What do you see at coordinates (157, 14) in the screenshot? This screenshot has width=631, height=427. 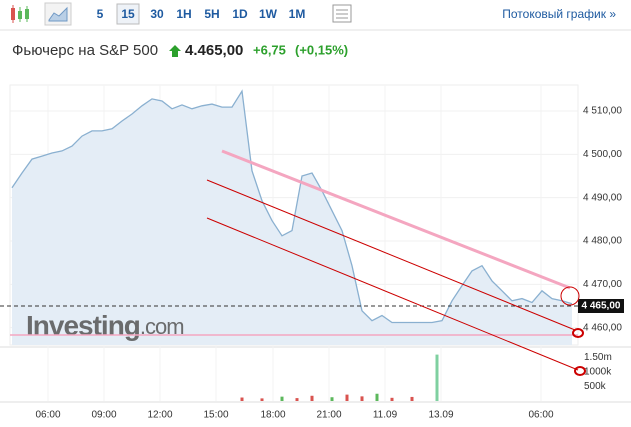 I see `interval-button: 30` at bounding box center [157, 14].